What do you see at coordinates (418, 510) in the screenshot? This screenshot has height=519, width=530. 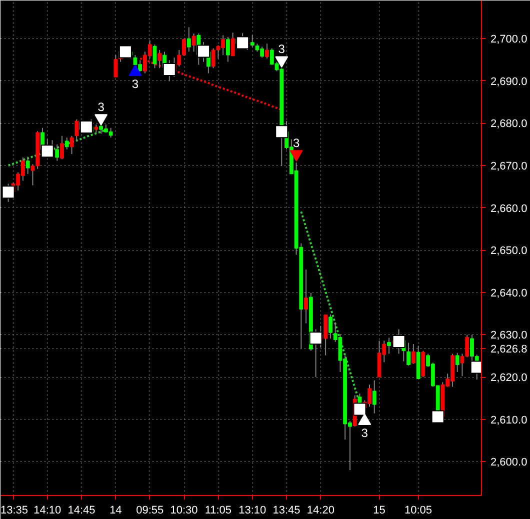 I see `x-tick-label: 10:05` at bounding box center [418, 510].